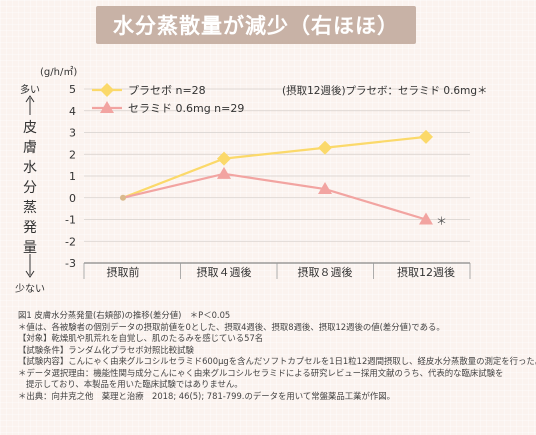 This screenshot has width=536, height=435. Describe the element at coordinates (224, 272) in the screenshot. I see `x-tick-label: 摂取４週後` at that location.